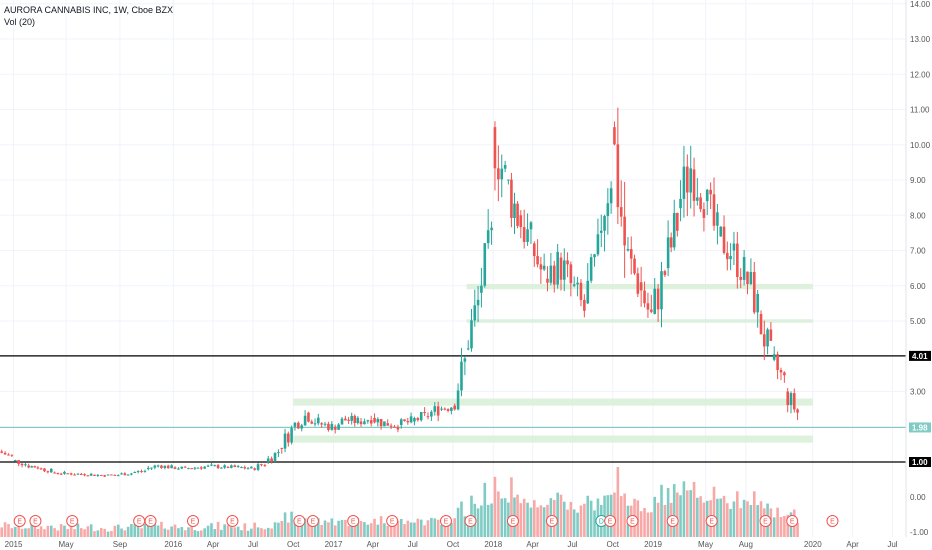 This screenshot has height=550, width=932. What do you see at coordinates (20, 22) in the screenshot?
I see `volume-label: Vol (20)` at bounding box center [20, 22].